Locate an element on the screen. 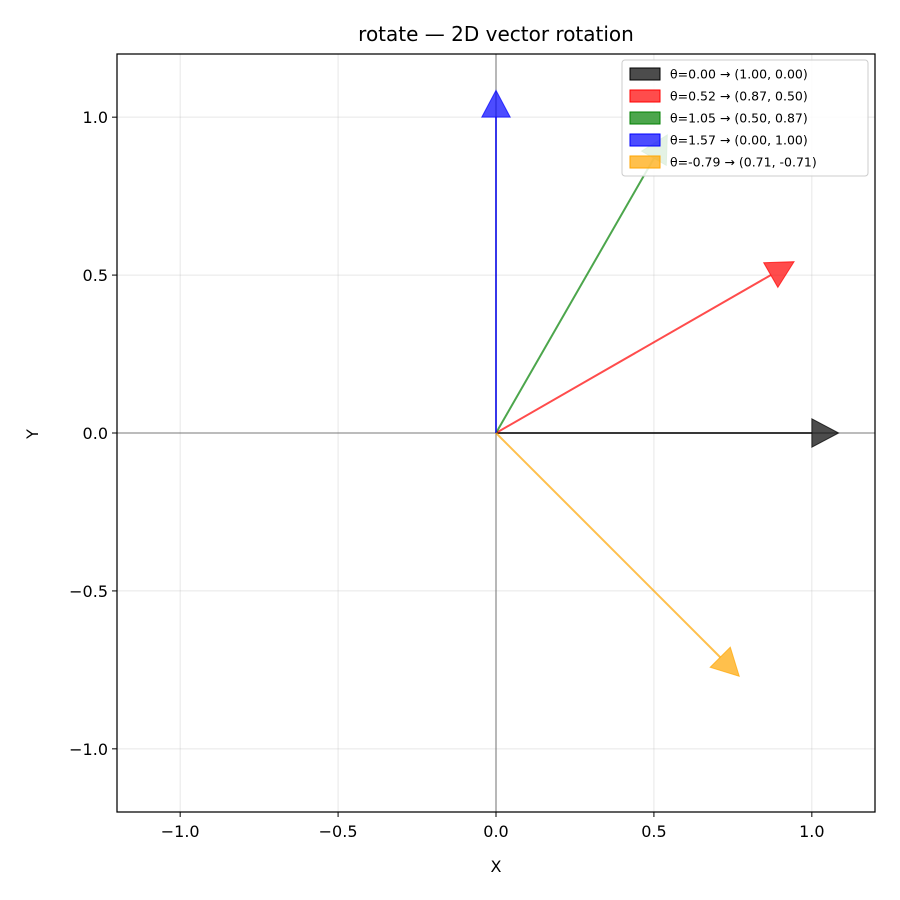 This screenshot has height=900, width=900. y-tick-label-4: 1.0 is located at coordinates (95, 117).